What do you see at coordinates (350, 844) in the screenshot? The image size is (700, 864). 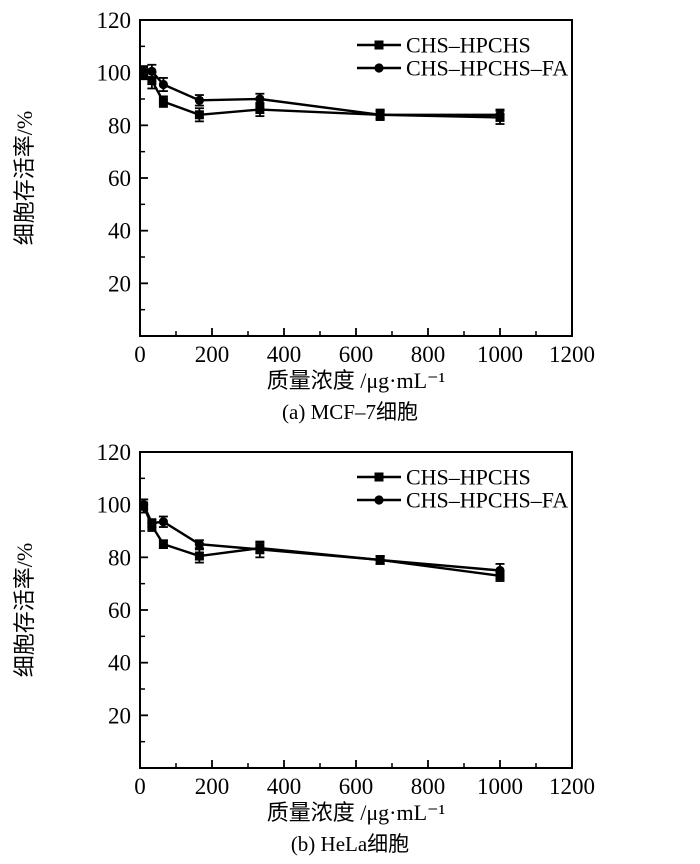 I see `chart-caption: (b) HeLa细胞` at bounding box center [350, 844].